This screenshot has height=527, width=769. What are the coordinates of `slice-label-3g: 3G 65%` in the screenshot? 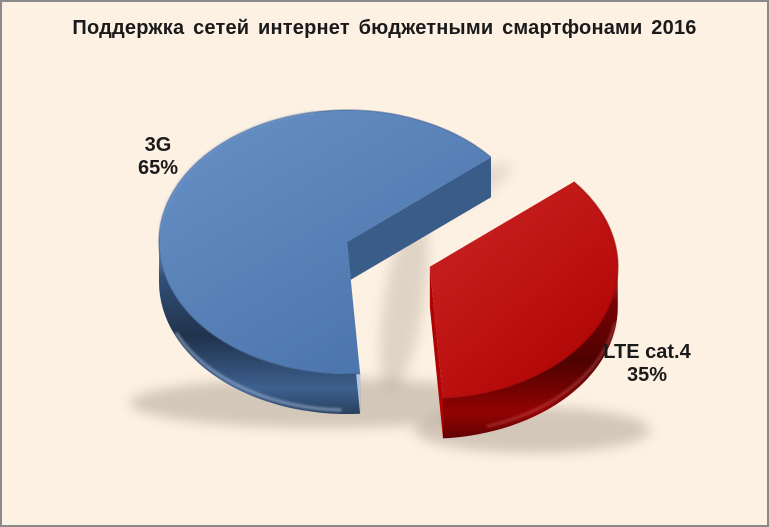 It's located at (158, 157).